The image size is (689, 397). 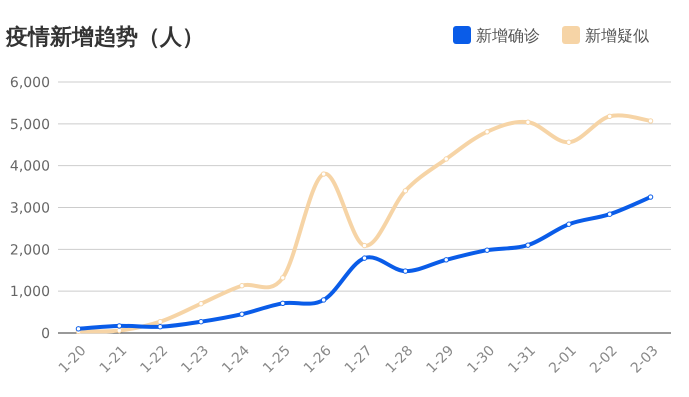 I want to click on y-tick-label: 6,000, so click(x=30, y=83).